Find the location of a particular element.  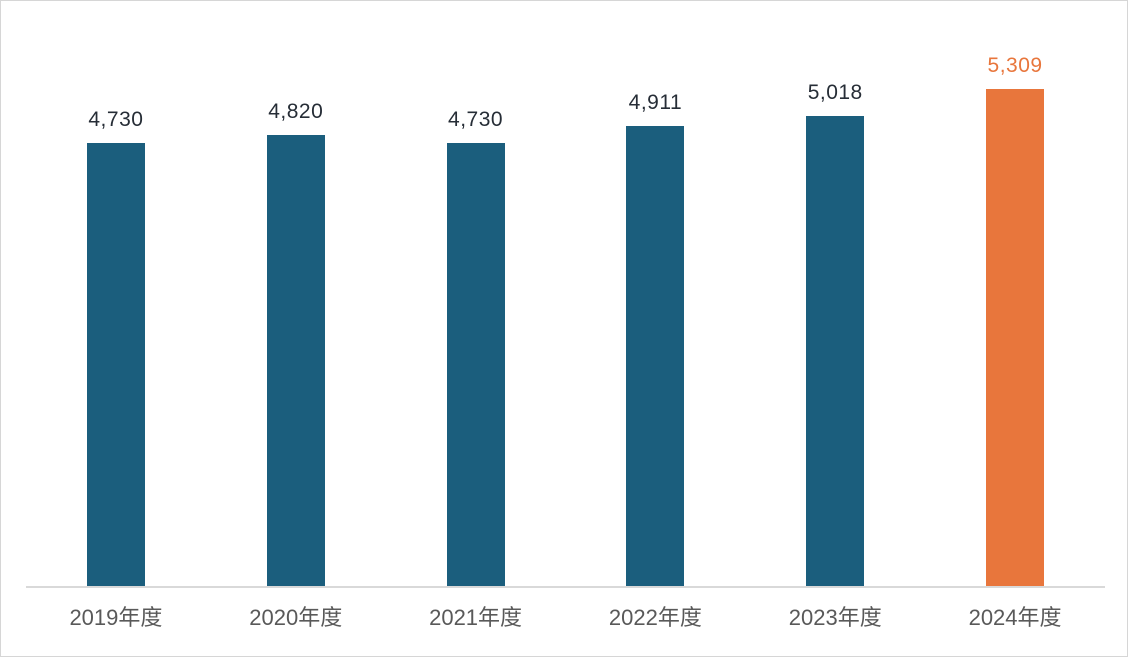

bar-value-label: 5,018 is located at coordinates (835, 92).